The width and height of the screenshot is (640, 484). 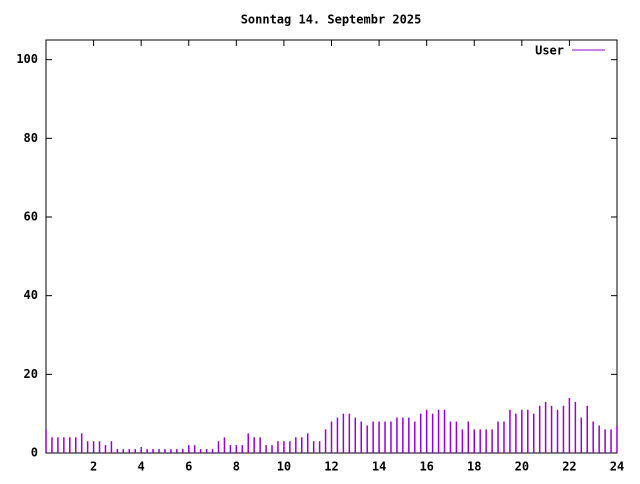 I want to click on x-tick-label: 2, so click(x=93, y=467).